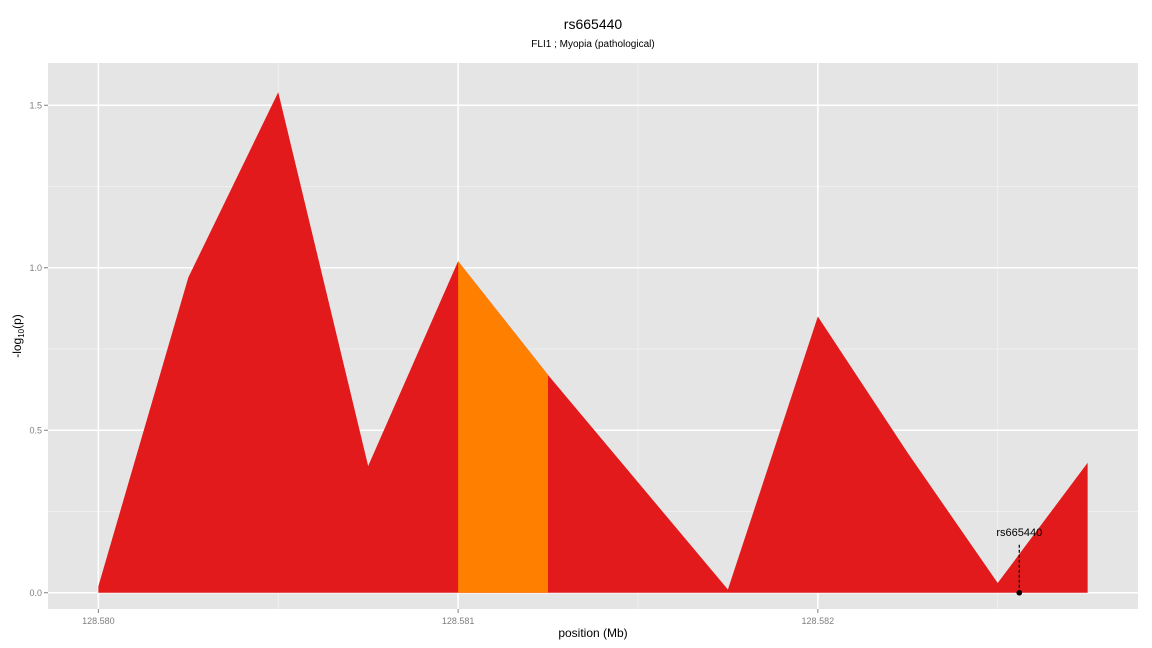  What do you see at coordinates (17, 321) in the screenshot?
I see `y-axis-title-tail: (p)` at bounding box center [17, 321].